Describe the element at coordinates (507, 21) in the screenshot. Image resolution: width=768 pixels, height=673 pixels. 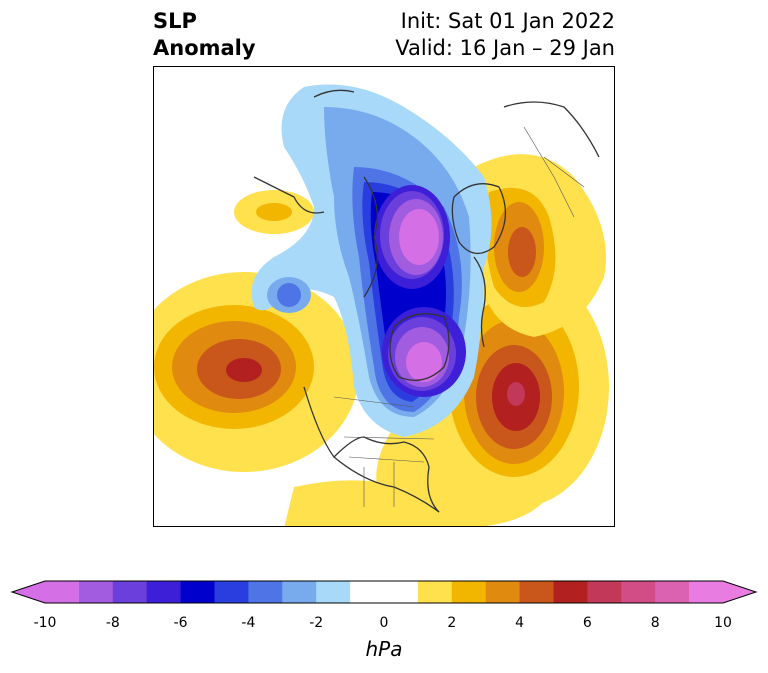
I see `init-date: Init: Sat 01 Jan 2022` at that location.